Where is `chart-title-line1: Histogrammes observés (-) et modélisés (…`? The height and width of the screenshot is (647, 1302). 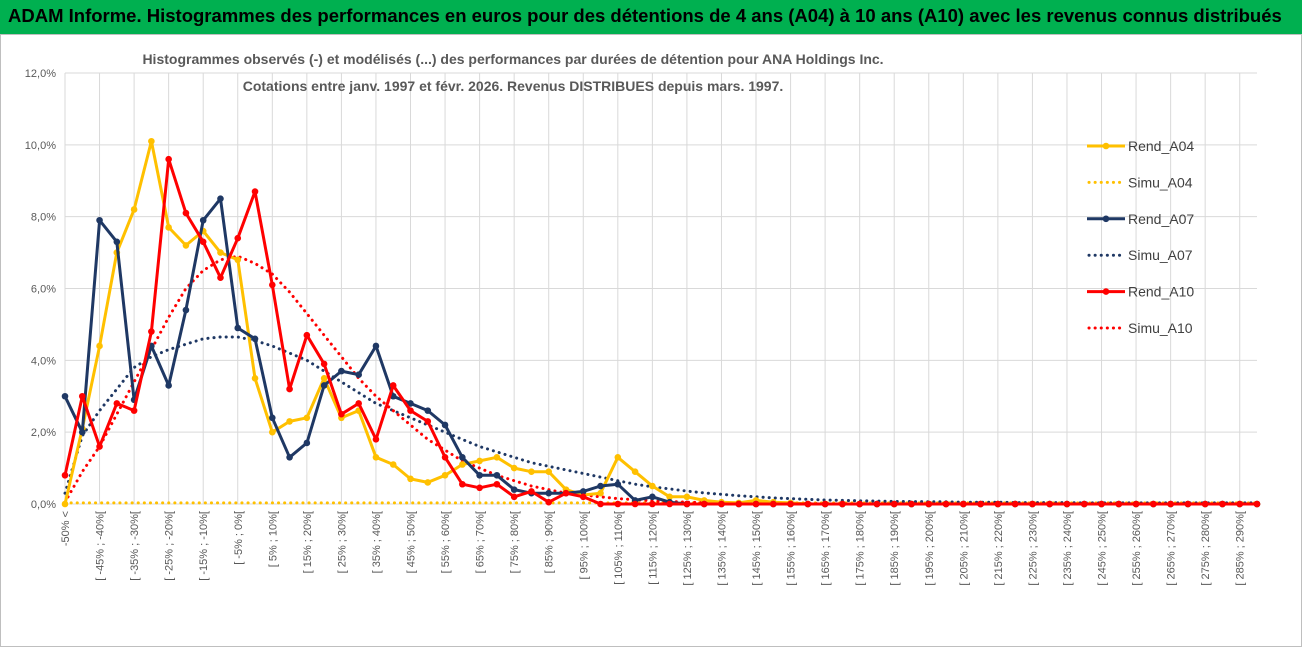
chart-title-line1: Histogrammes observés (-) et modélisés (… is located at coordinates (512, 59).